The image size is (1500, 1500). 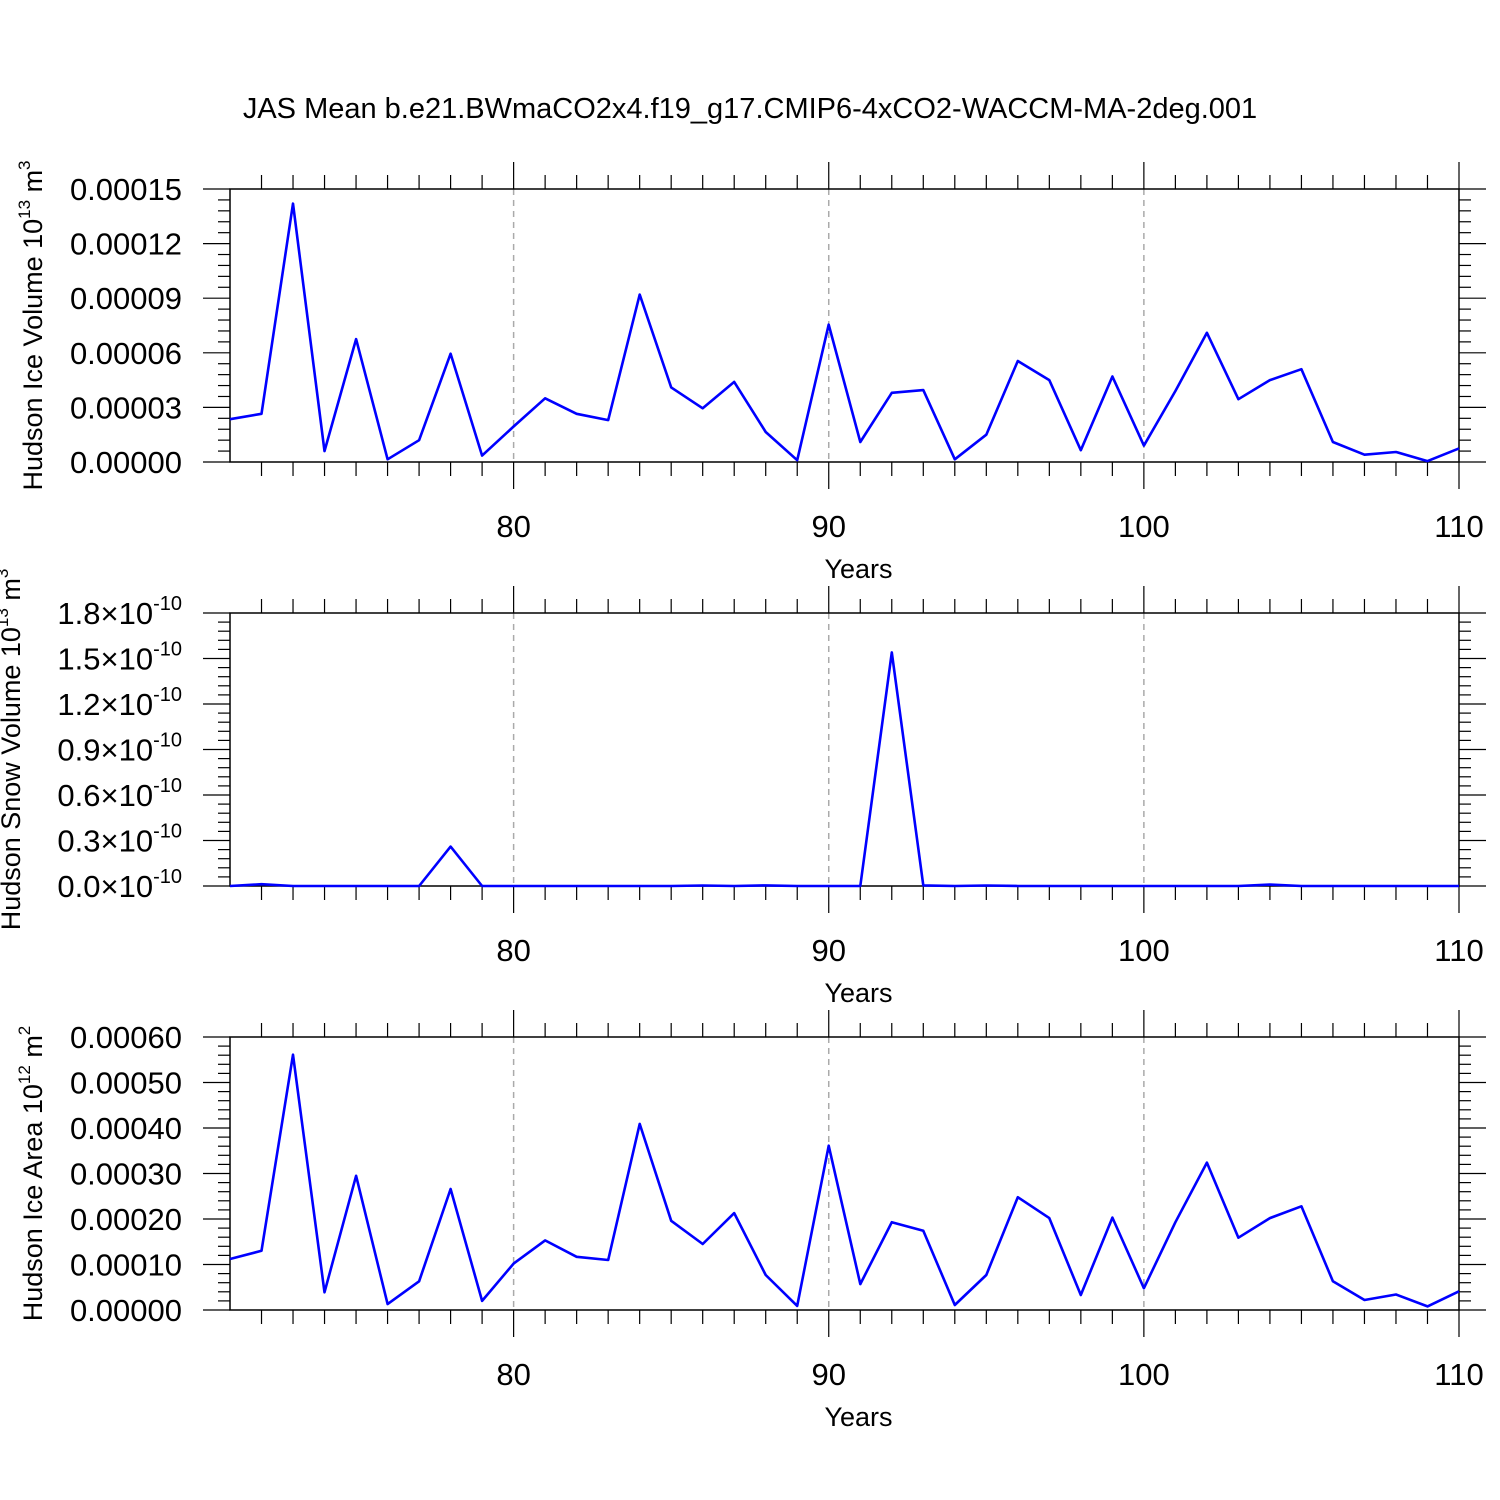 I want to click on y-tick-label: 0.00015, so click(x=126, y=189).